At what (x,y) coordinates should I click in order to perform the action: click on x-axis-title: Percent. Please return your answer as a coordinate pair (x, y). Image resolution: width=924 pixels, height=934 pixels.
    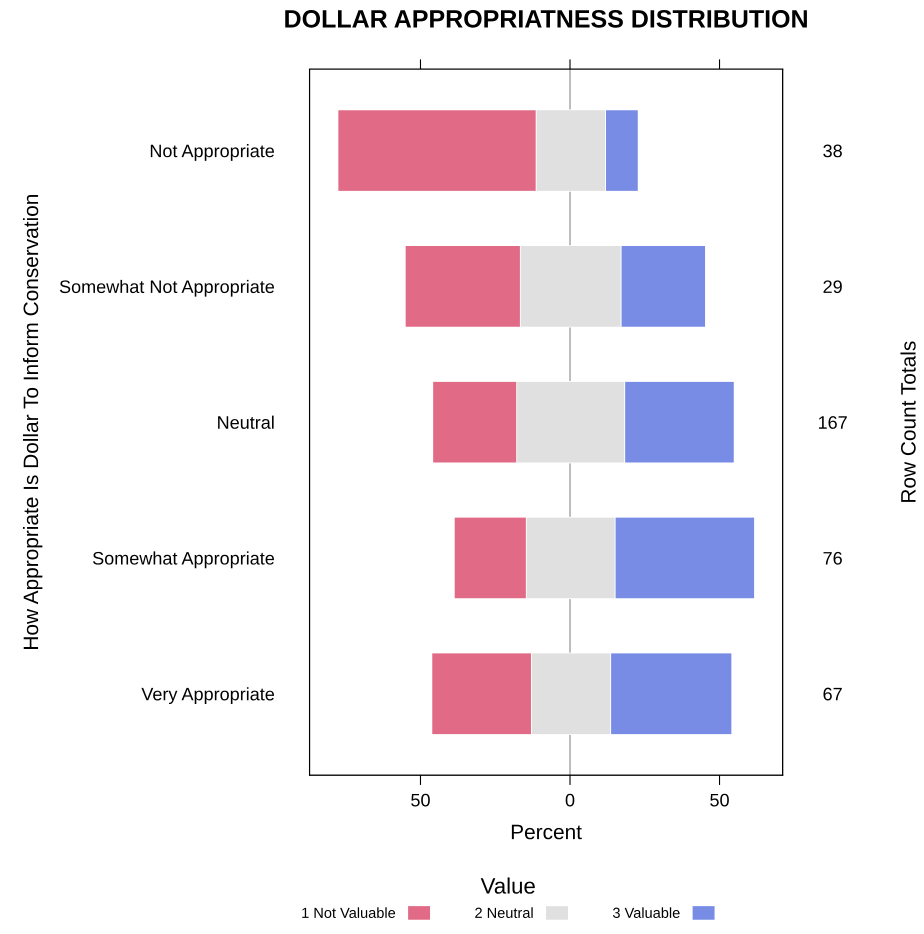
    Looking at the image, I should click on (547, 832).